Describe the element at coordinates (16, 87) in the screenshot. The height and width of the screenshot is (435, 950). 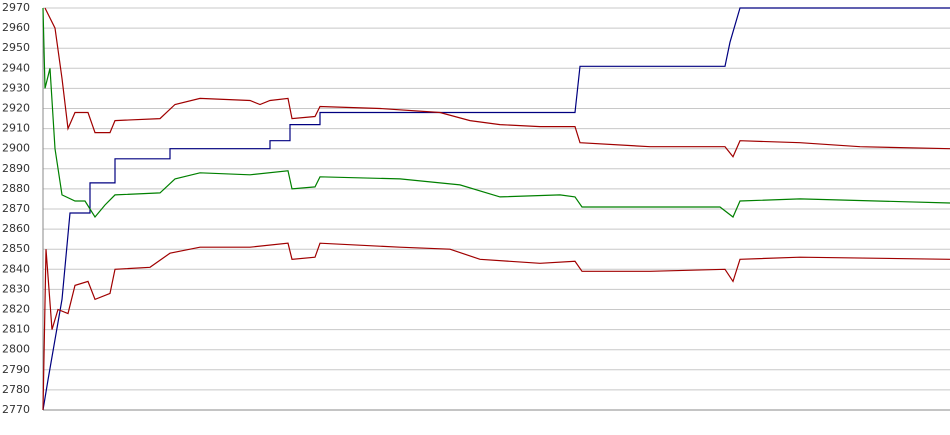
I see `y-tick-label: 2930` at that location.